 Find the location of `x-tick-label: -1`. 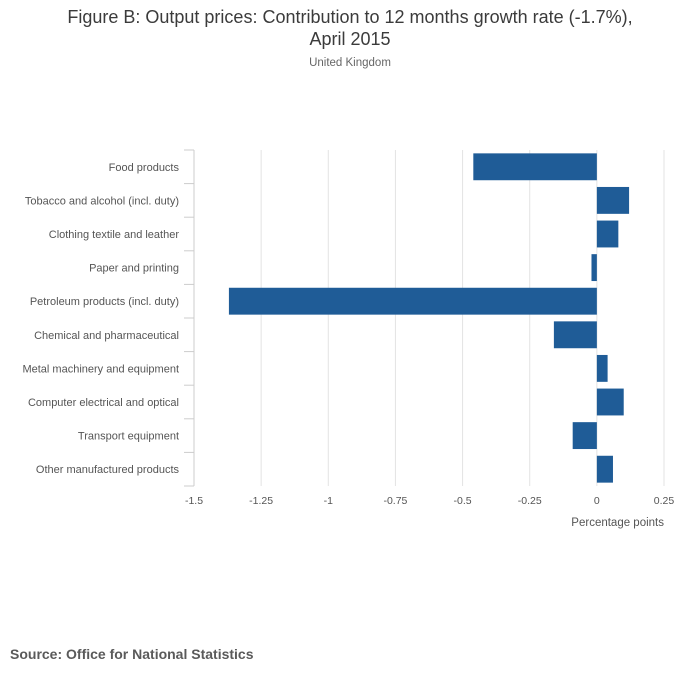

x-tick-label: -1 is located at coordinates (328, 501).